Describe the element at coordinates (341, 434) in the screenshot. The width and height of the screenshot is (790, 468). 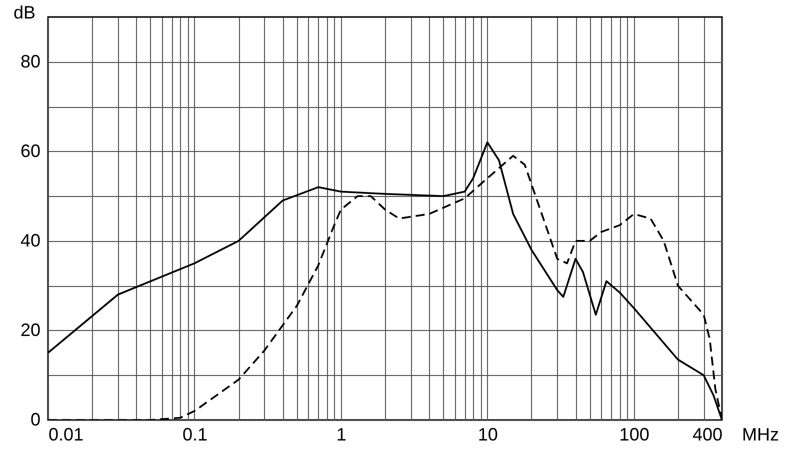
I see `x-tick-label: 1` at that location.